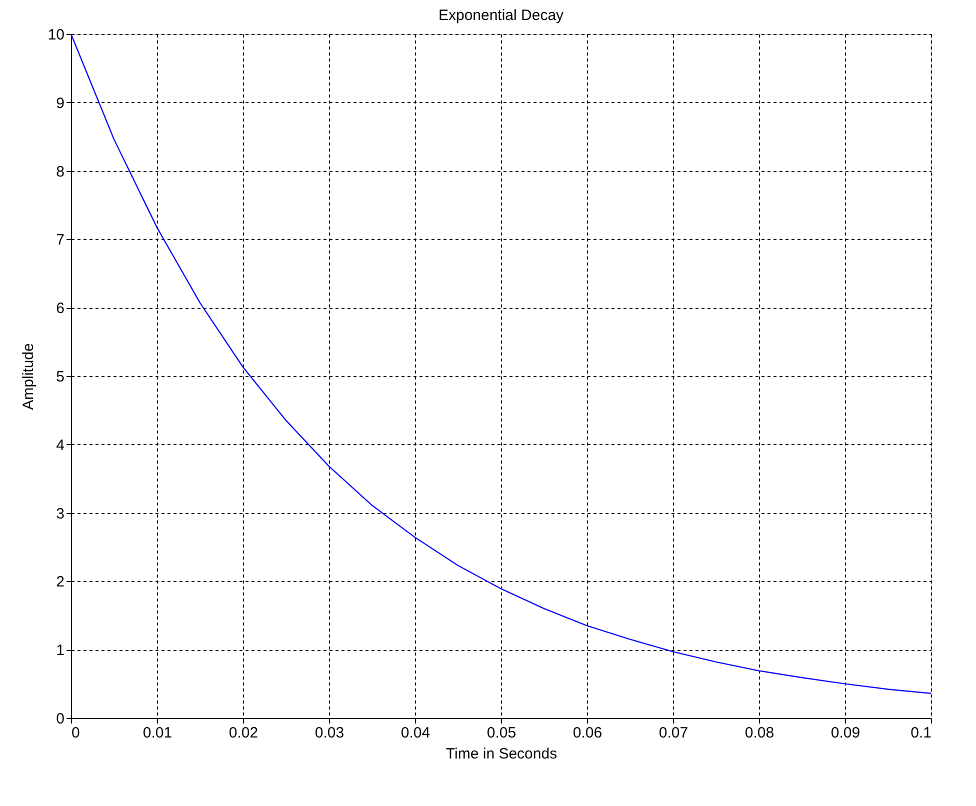 This screenshot has width=976, height=806. I want to click on x-tick-label: 0.1, so click(921, 733).